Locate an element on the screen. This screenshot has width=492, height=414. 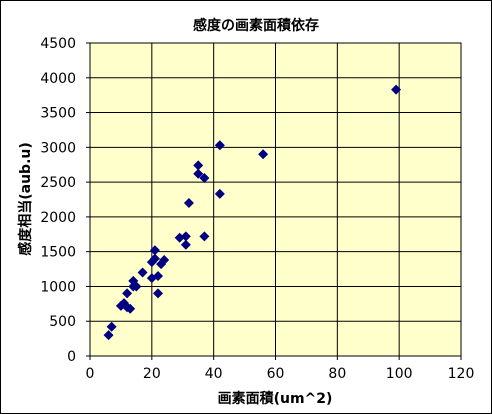
x-tick-label: 20 is located at coordinates (152, 374).